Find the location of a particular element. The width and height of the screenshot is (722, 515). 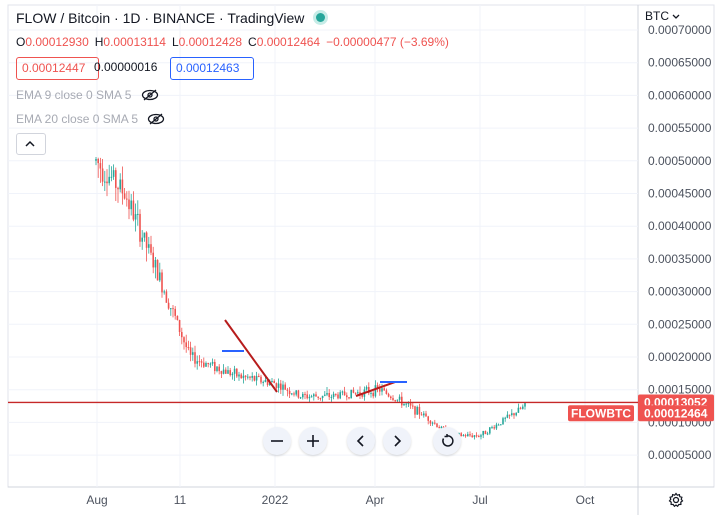

currency-selector: BTC is located at coordinates (662, 16).